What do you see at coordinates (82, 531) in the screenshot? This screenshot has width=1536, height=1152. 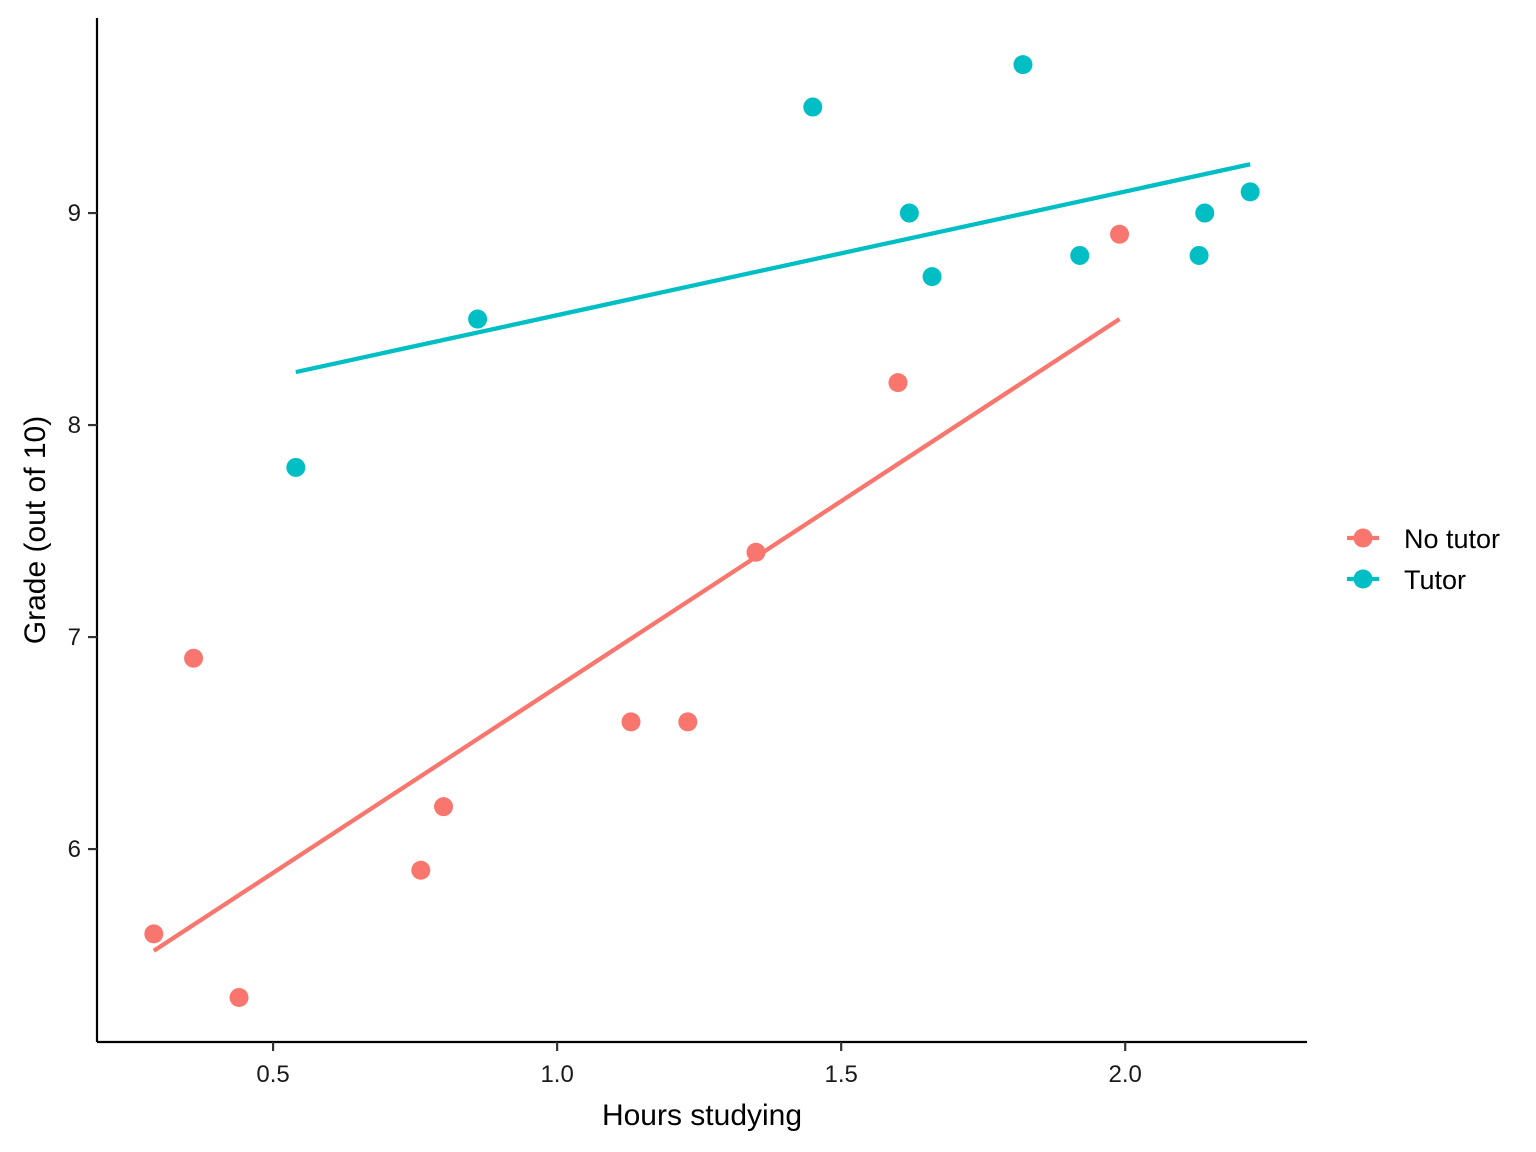 I see `y-axis-ticks: 6 7 8 9` at bounding box center [82, 531].